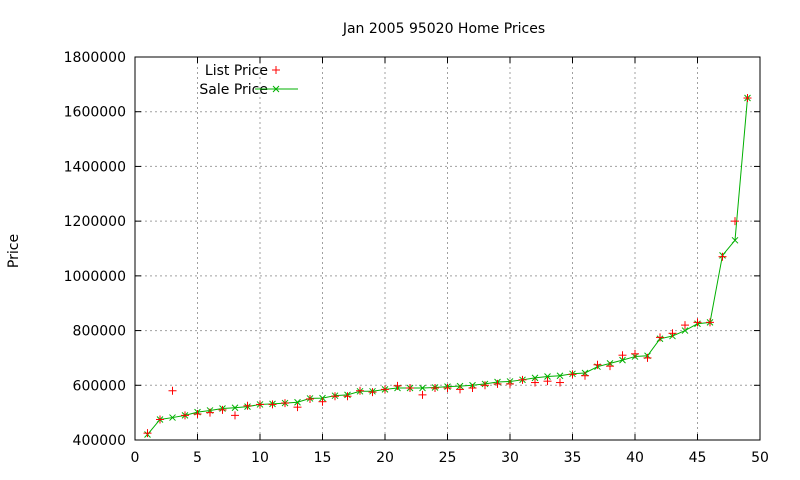  Describe the element at coordinates (95, 277) in the screenshot. I see `y-tick-label: 1000000` at that location.